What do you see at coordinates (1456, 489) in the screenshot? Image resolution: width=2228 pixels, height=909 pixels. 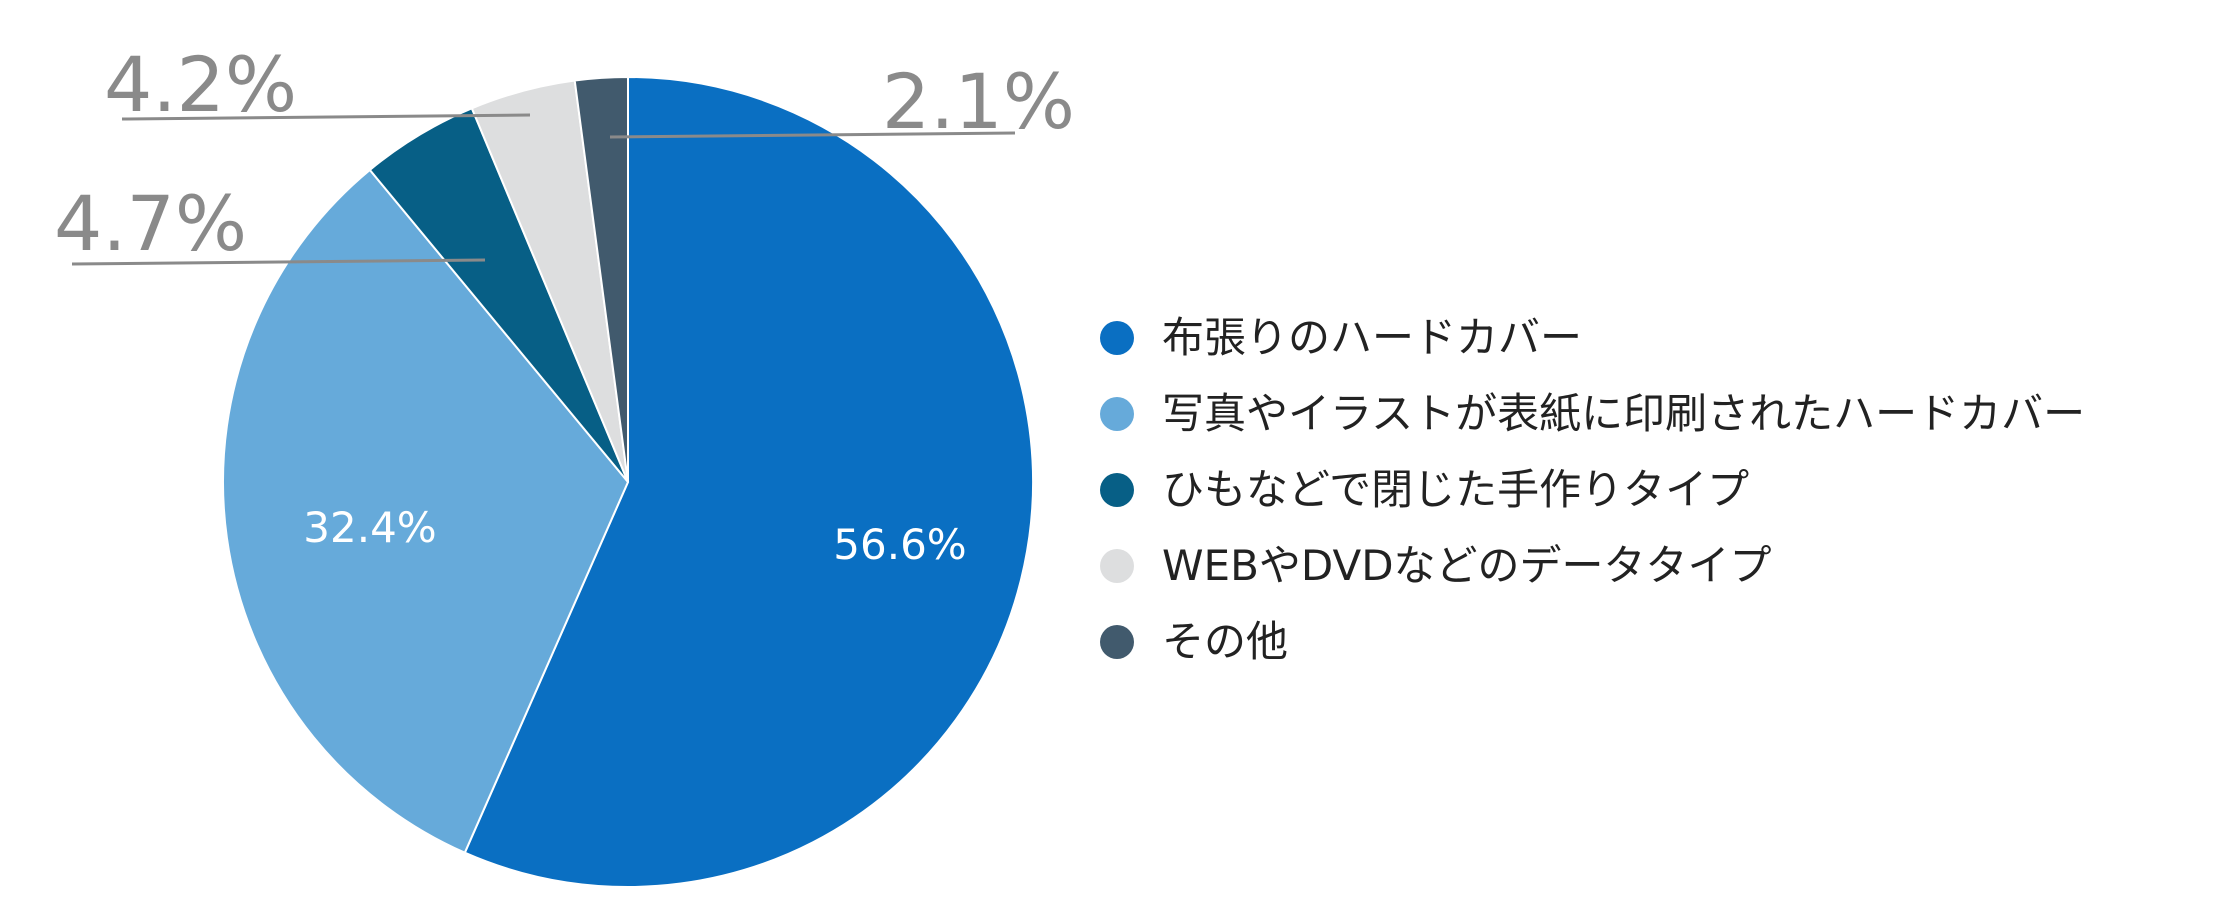 I see `legend-label: ひもなどで閉じた手作りタイプ` at bounding box center [1456, 489].